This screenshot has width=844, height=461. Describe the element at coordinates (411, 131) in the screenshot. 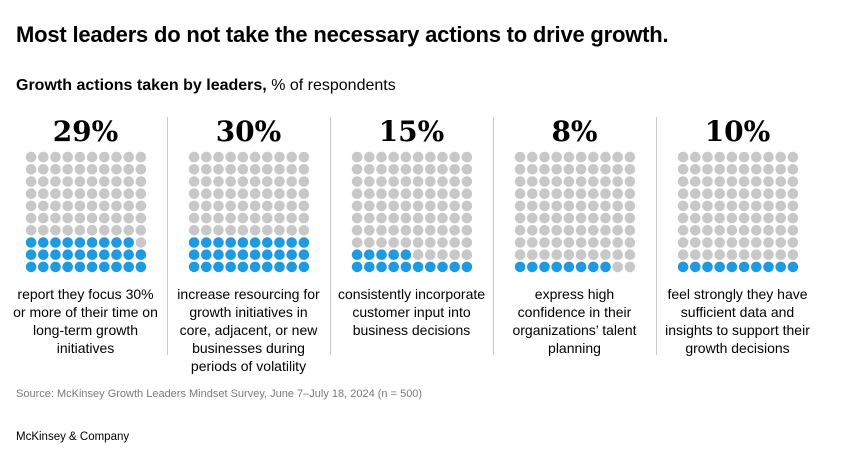

I see `percentage-label: 15%` at that location.